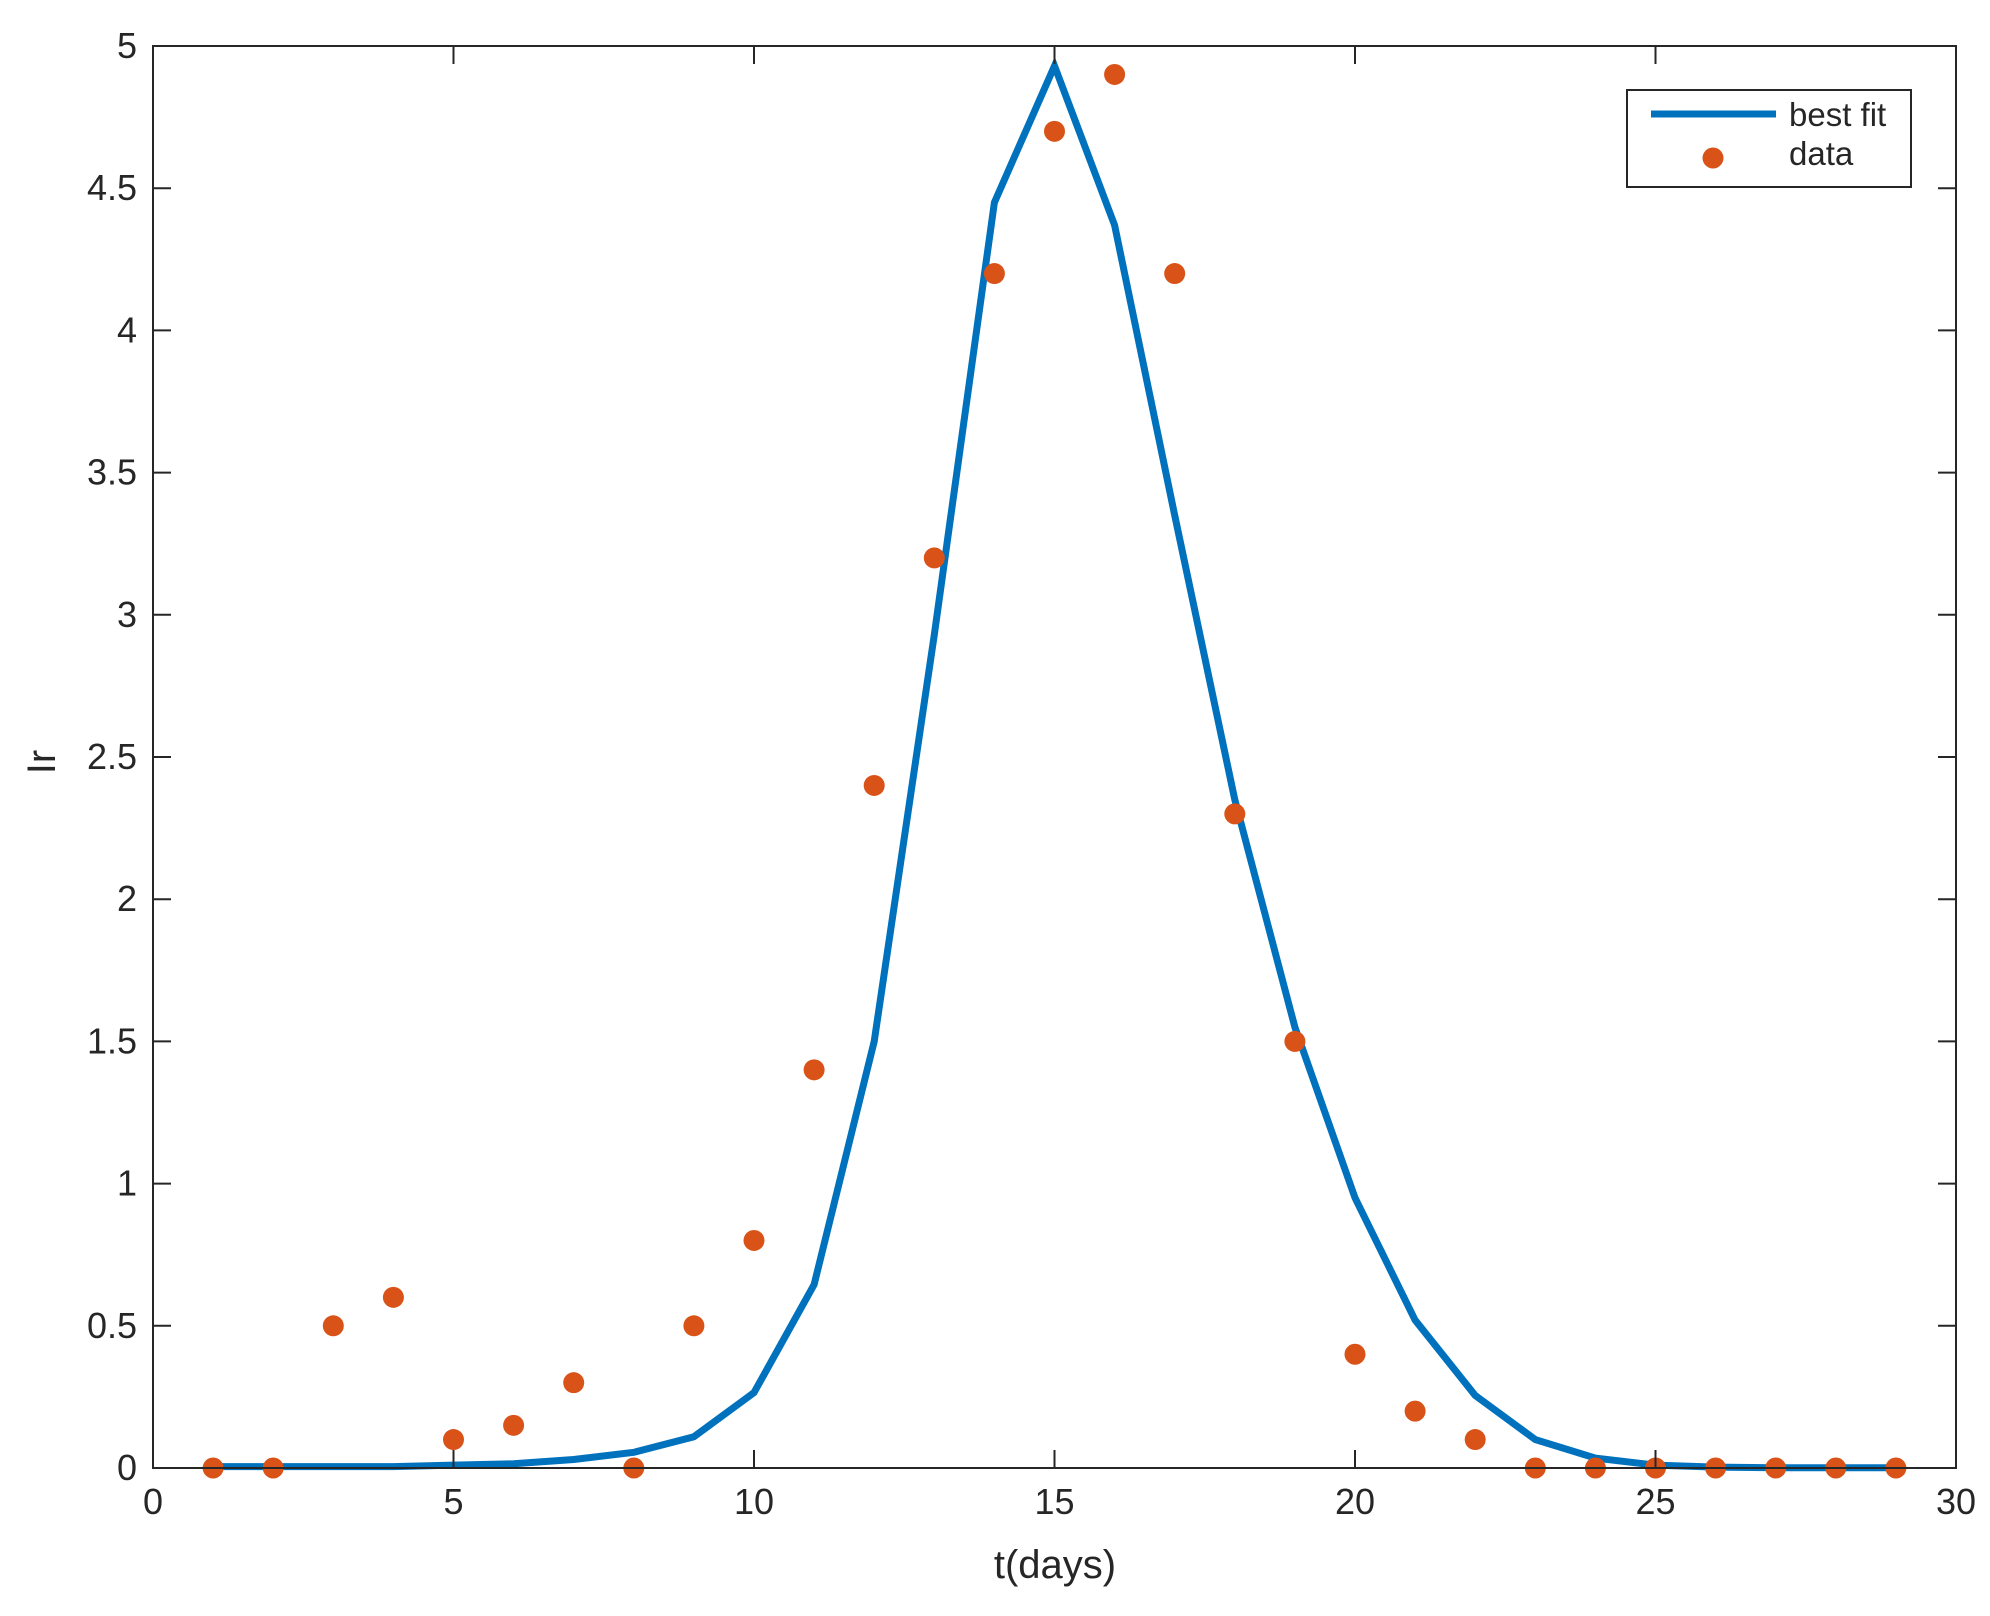 Image resolution: width=1990 pixels, height=1616 pixels. What do you see at coordinates (112, 187) in the screenshot?
I see `y-tick-label: 4.5` at bounding box center [112, 187].